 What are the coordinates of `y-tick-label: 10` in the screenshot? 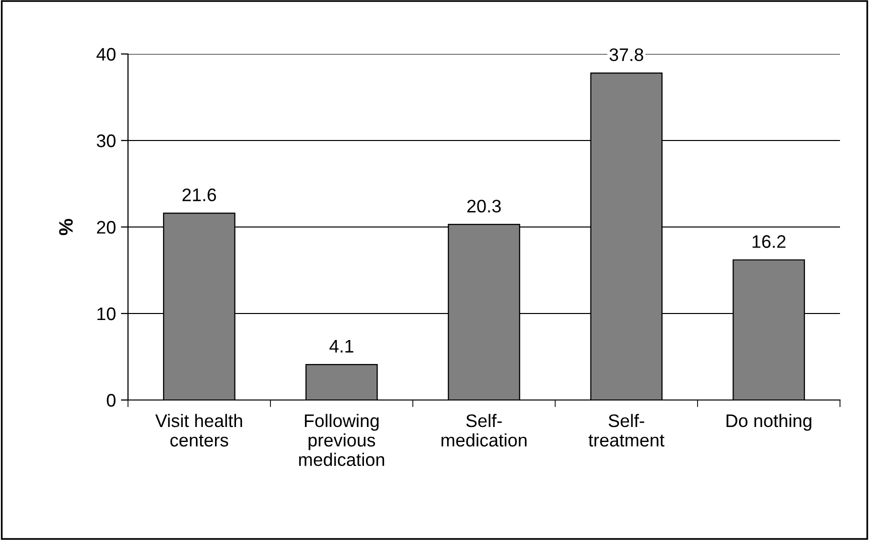 It's located at (106, 313).